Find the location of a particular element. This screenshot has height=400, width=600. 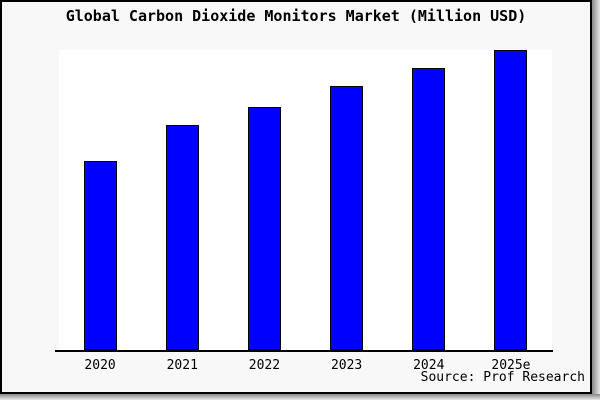

bar-2023 is located at coordinates (347, 218).